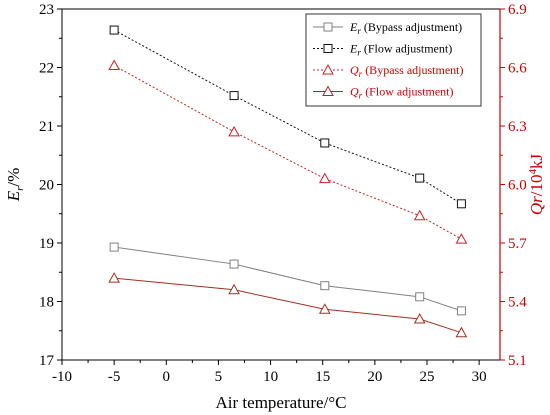 The image size is (550, 415). I want to click on x-axis-title: Air temperature/°C, so click(281, 402).